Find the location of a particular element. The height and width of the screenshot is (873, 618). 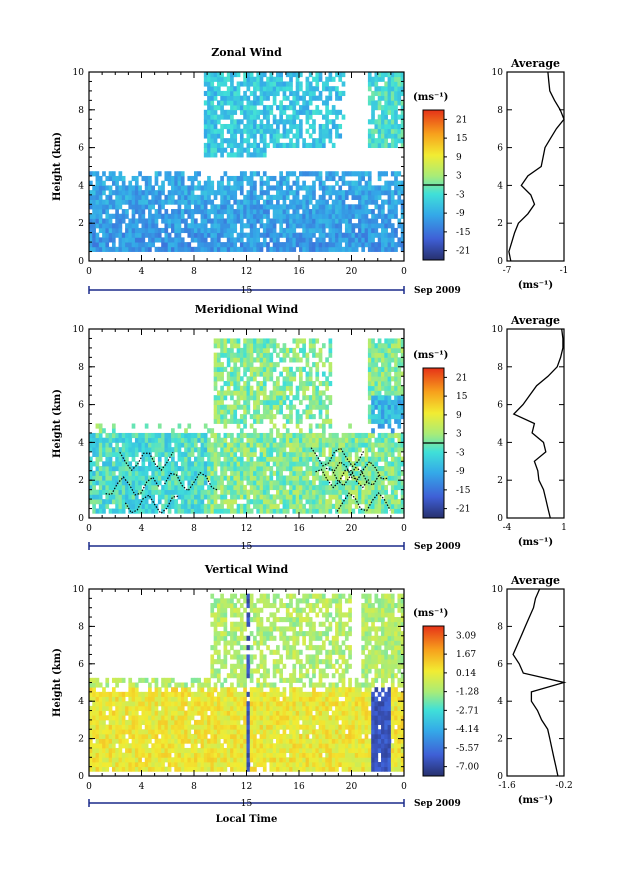

colorbar-unit: (ms⁻¹) is located at coordinates (430, 355).